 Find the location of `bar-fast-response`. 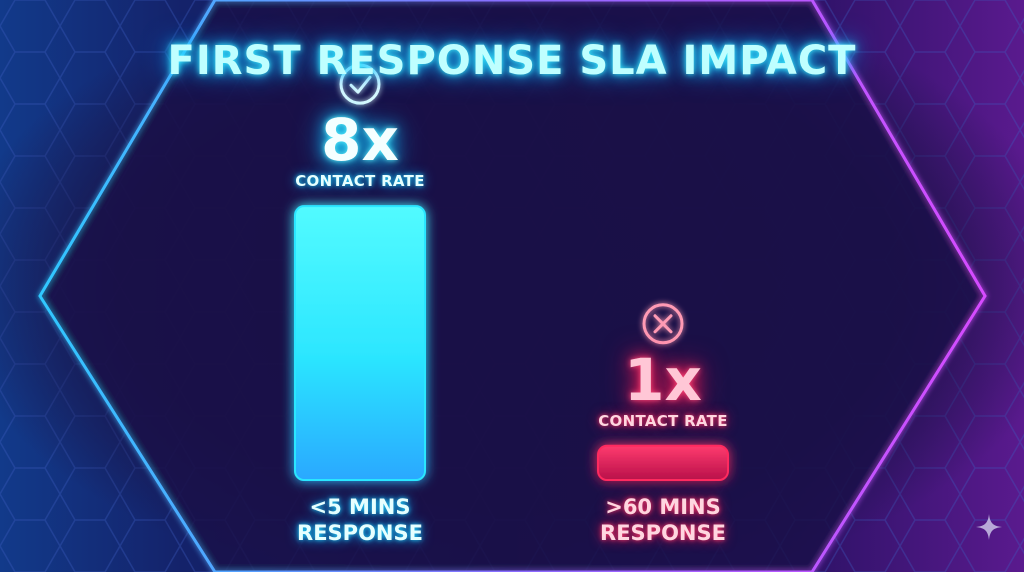

bar-fast-response is located at coordinates (360, 343).